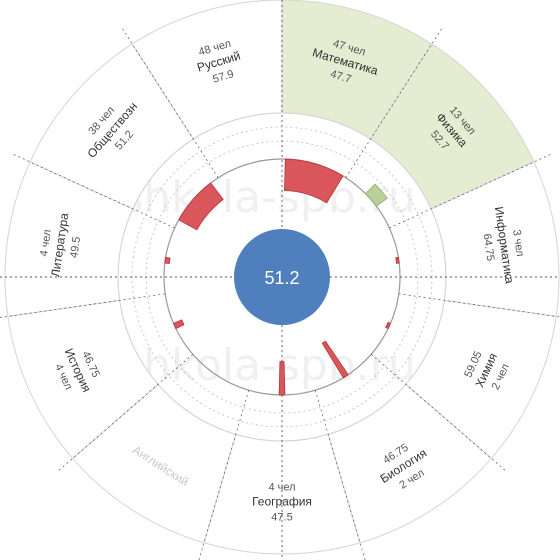 This screenshot has height=560, width=560. I want to click on label-count-9: 4 чел, so click(46, 243).